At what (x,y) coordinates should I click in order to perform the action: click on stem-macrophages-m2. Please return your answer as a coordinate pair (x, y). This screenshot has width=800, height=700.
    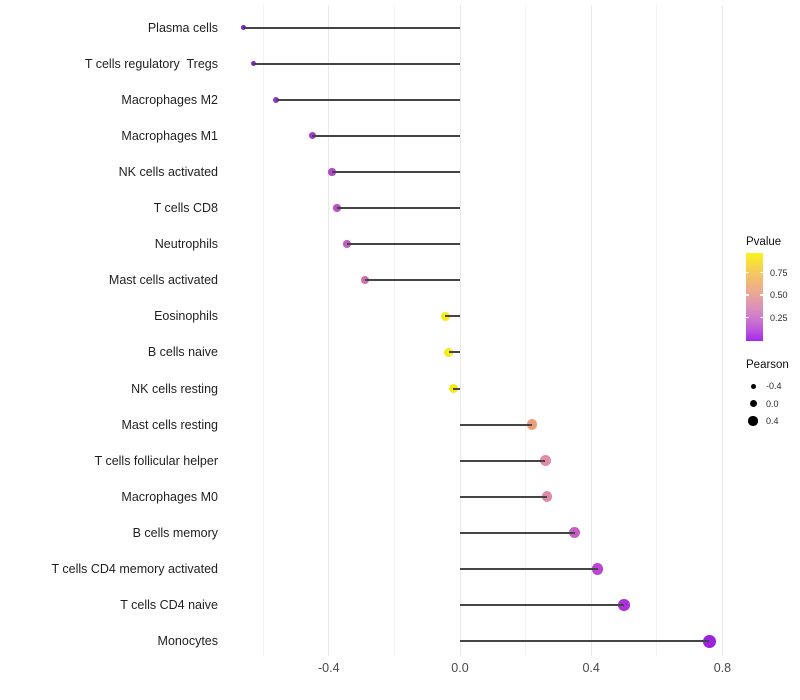
    Looking at the image, I should click on (368, 99).